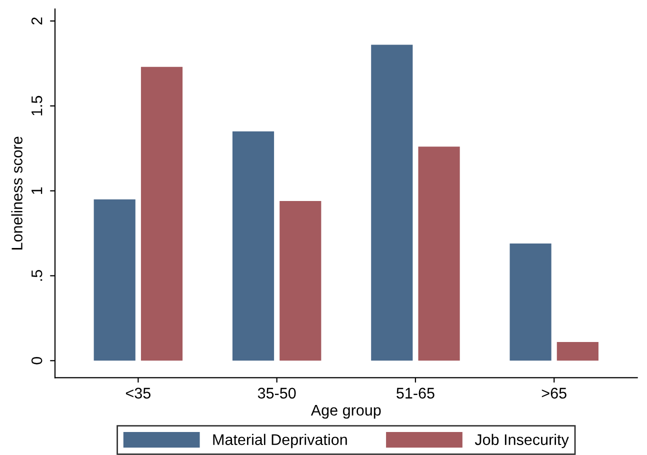 The image size is (647, 455). What do you see at coordinates (16, 193) in the screenshot?
I see `y-axis-title: Loneliness score` at bounding box center [16, 193].